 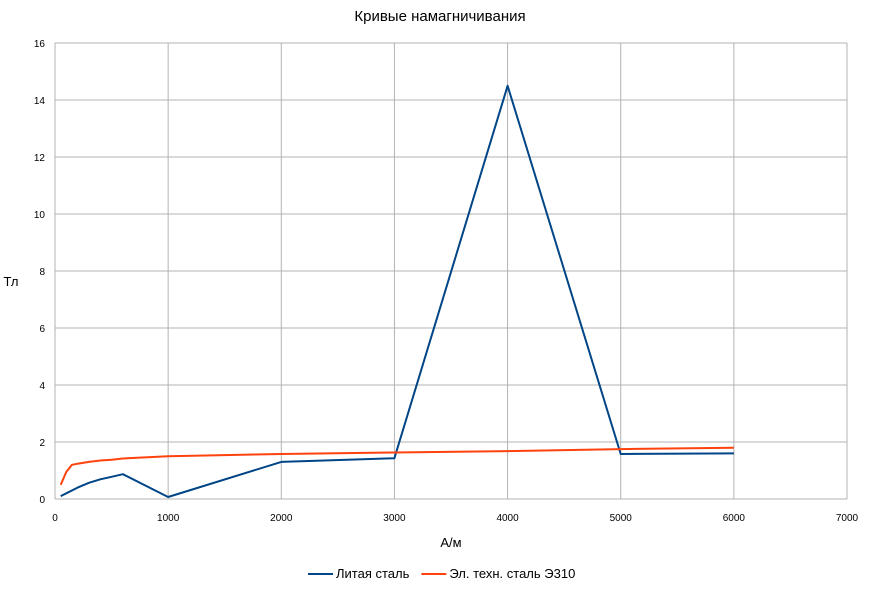 What do you see at coordinates (42, 386) in the screenshot?
I see `y-tick-label: 4` at bounding box center [42, 386].